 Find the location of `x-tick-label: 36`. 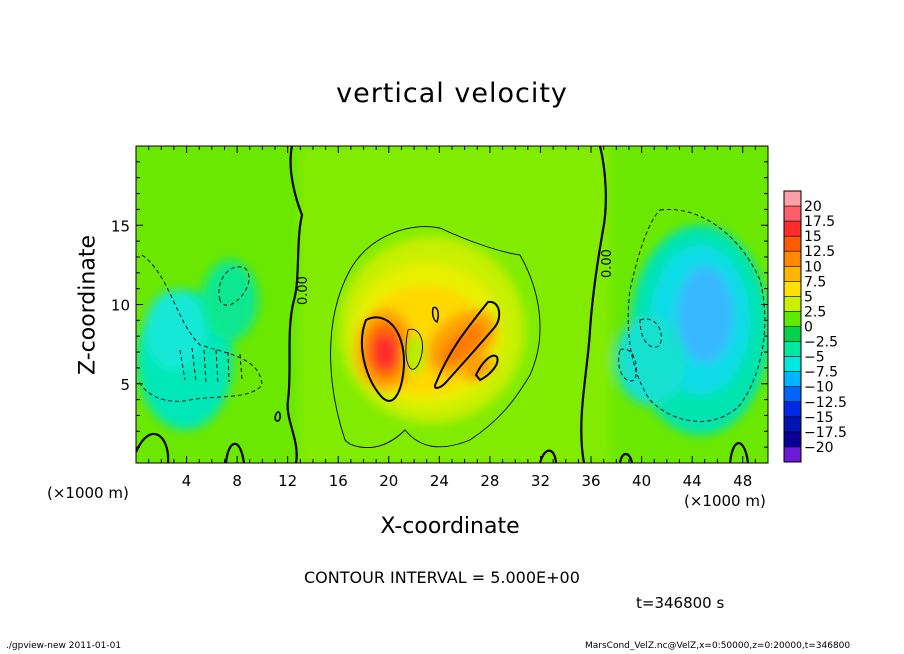

x-tick-label: 36 is located at coordinates (590, 481).